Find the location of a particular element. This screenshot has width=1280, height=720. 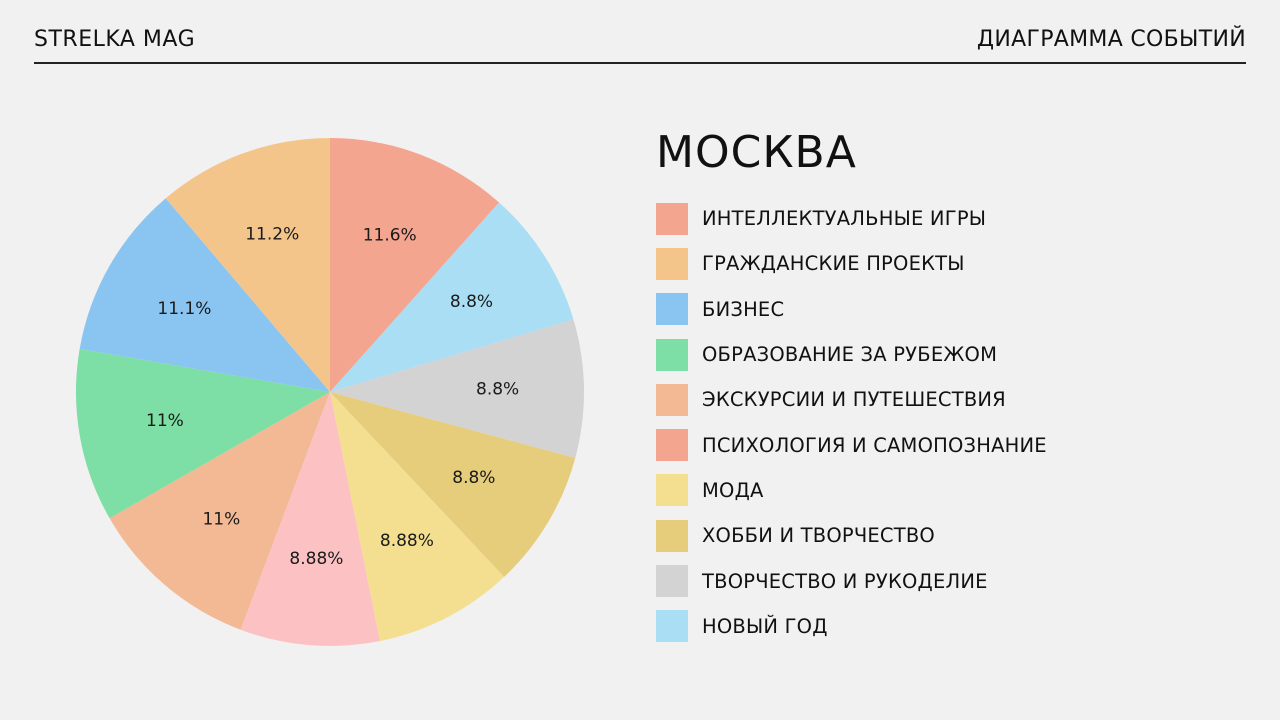

legend-item: ХОББИ И ТВОРЧЕСТВО is located at coordinates (851, 535).